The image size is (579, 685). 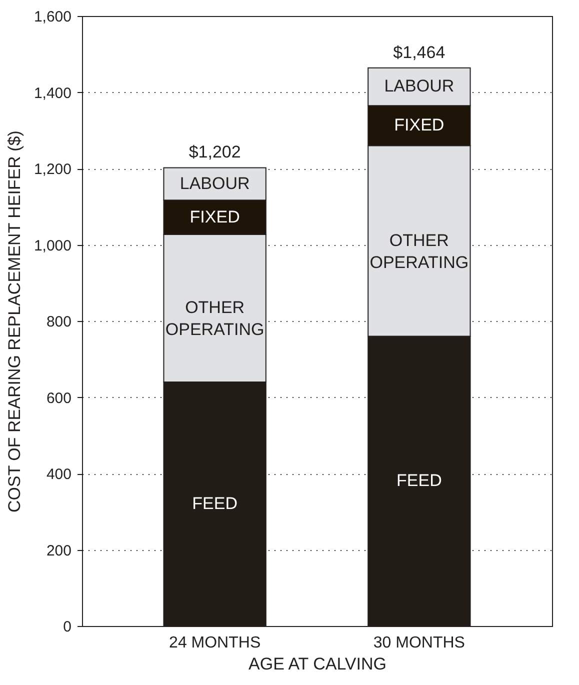 I want to click on total-label: $1,464, so click(x=419, y=52).